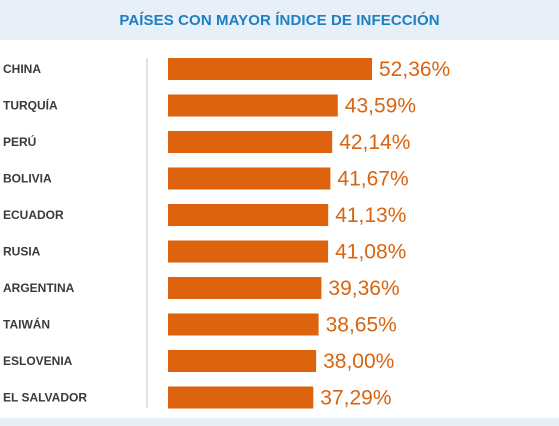 Image resolution: width=559 pixels, height=426 pixels. I want to click on value-label: 52,36%, so click(414, 69).